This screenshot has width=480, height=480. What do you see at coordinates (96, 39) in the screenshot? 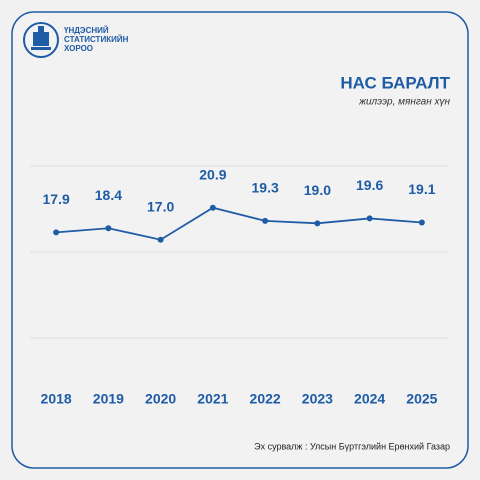
I see `org-line: СТАТИСТИКИЙН` at bounding box center [96, 39].